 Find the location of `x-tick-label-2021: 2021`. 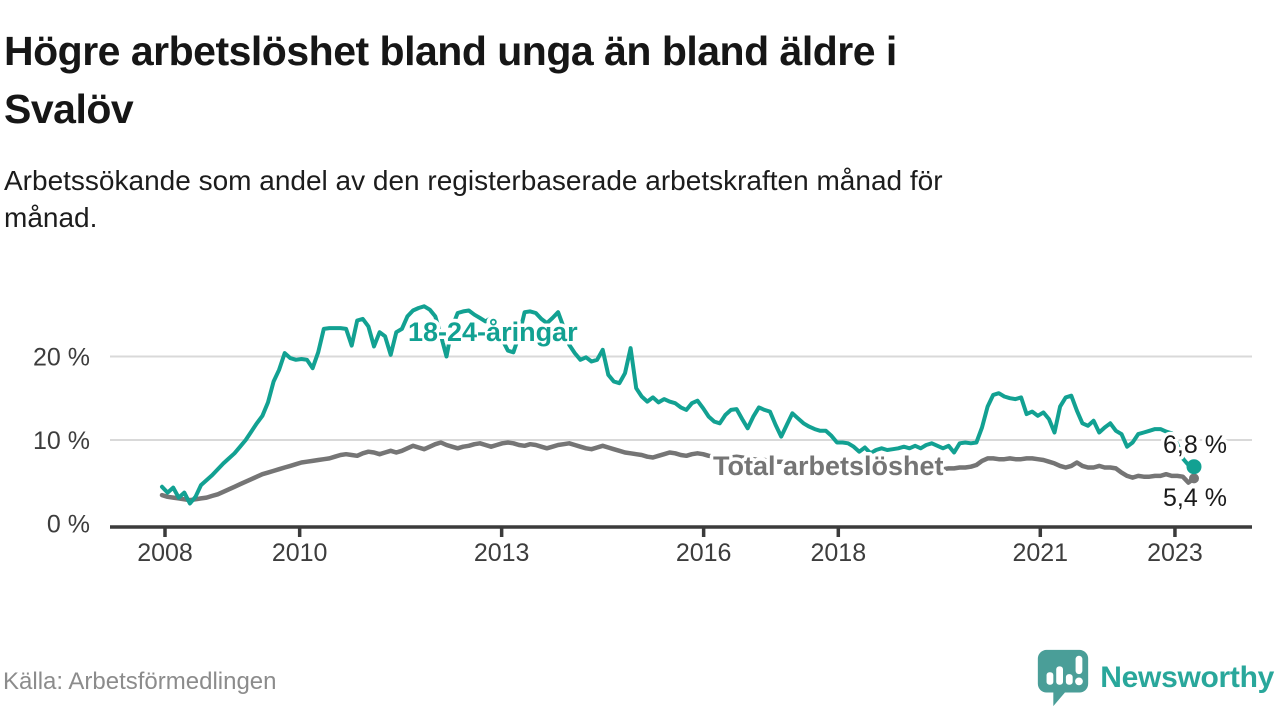

x-tick-label-2021: 2021 is located at coordinates (1040, 553).